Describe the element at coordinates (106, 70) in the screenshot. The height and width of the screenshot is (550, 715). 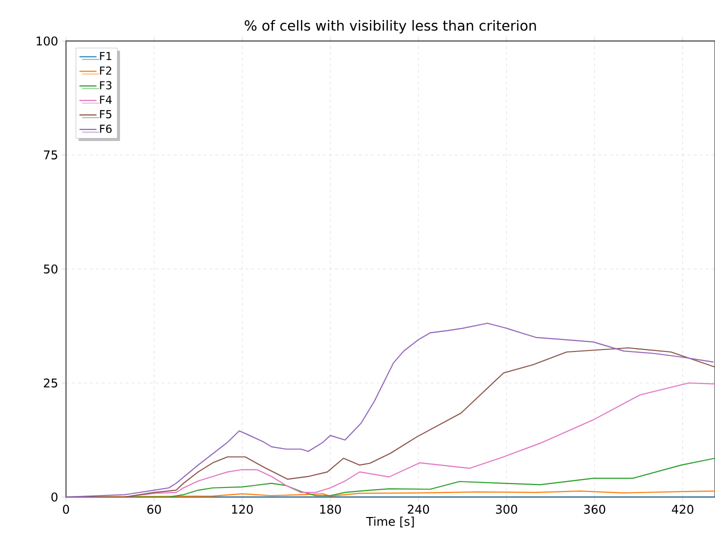
I see `legend-label: F2` at that location.